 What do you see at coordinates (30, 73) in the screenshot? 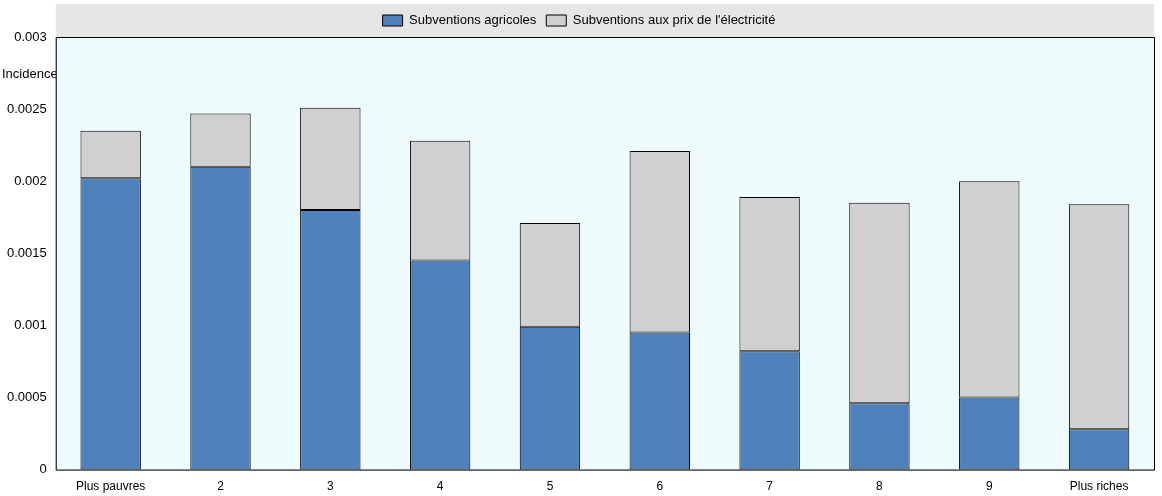
I see `y-axis-title: Incidence` at bounding box center [30, 73].